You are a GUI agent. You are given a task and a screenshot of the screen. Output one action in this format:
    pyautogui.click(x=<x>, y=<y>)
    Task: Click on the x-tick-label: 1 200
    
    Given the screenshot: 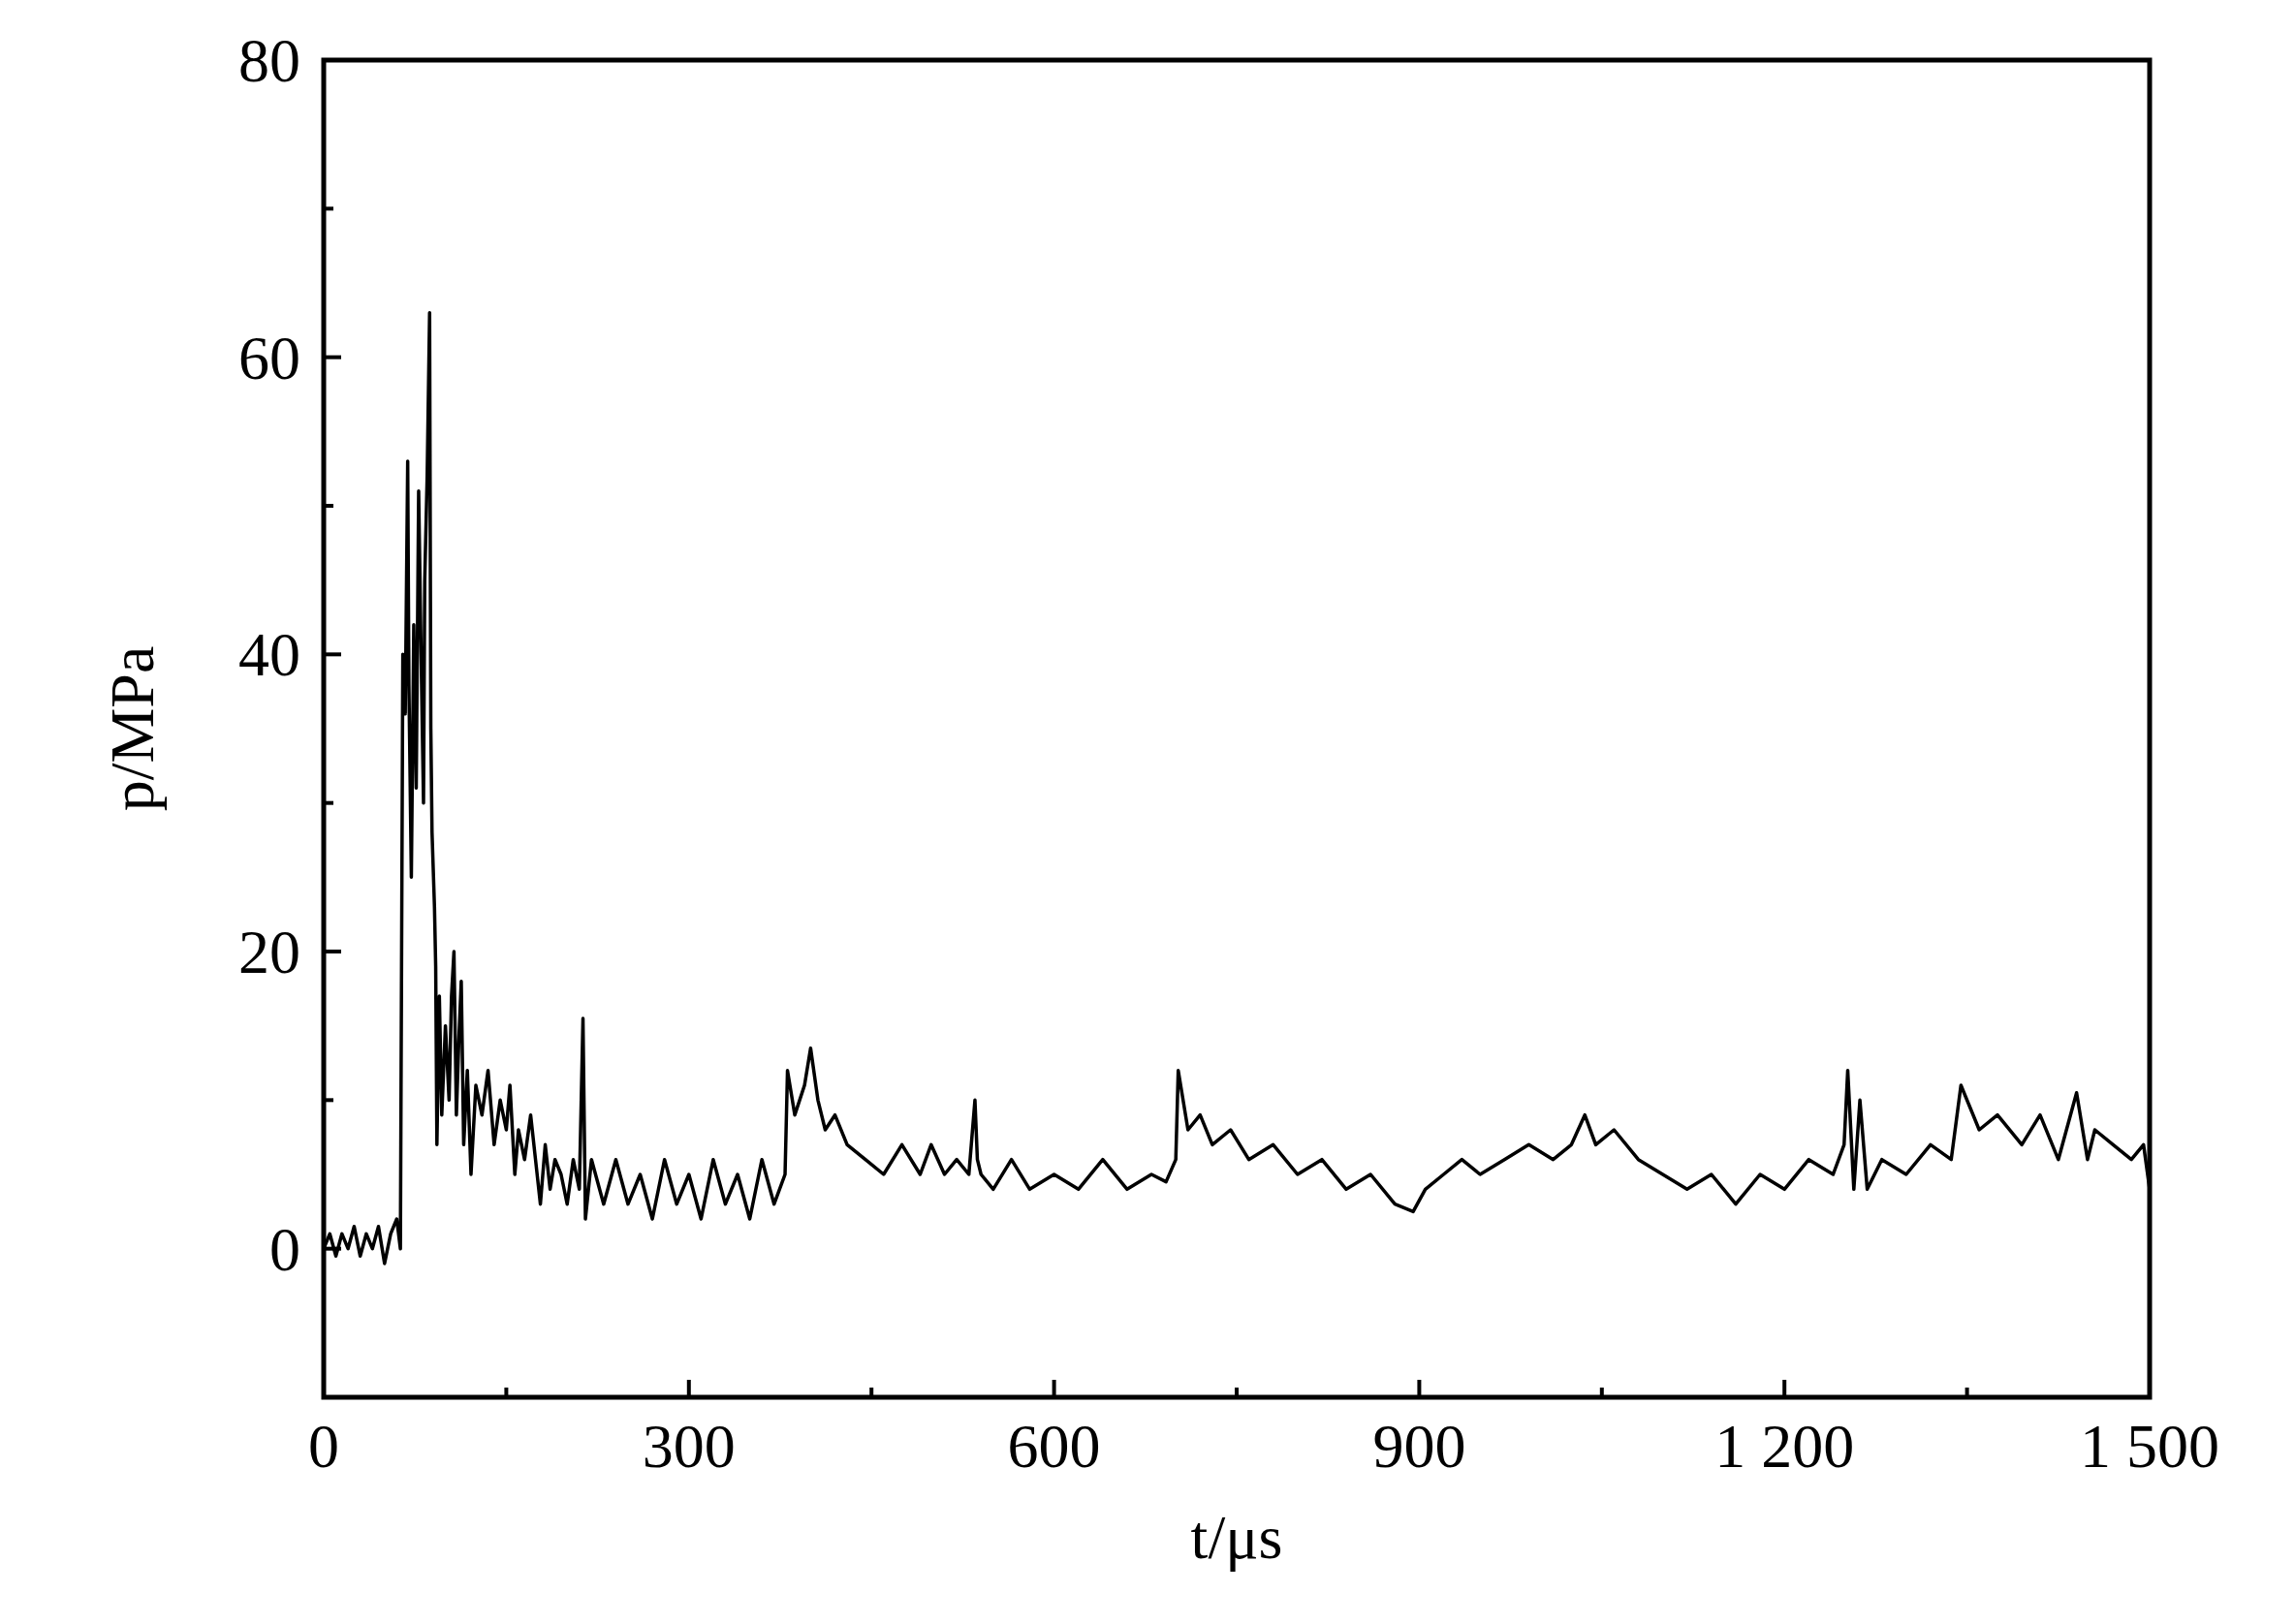 What is the action you would take?
    pyautogui.click(x=1784, y=1446)
    